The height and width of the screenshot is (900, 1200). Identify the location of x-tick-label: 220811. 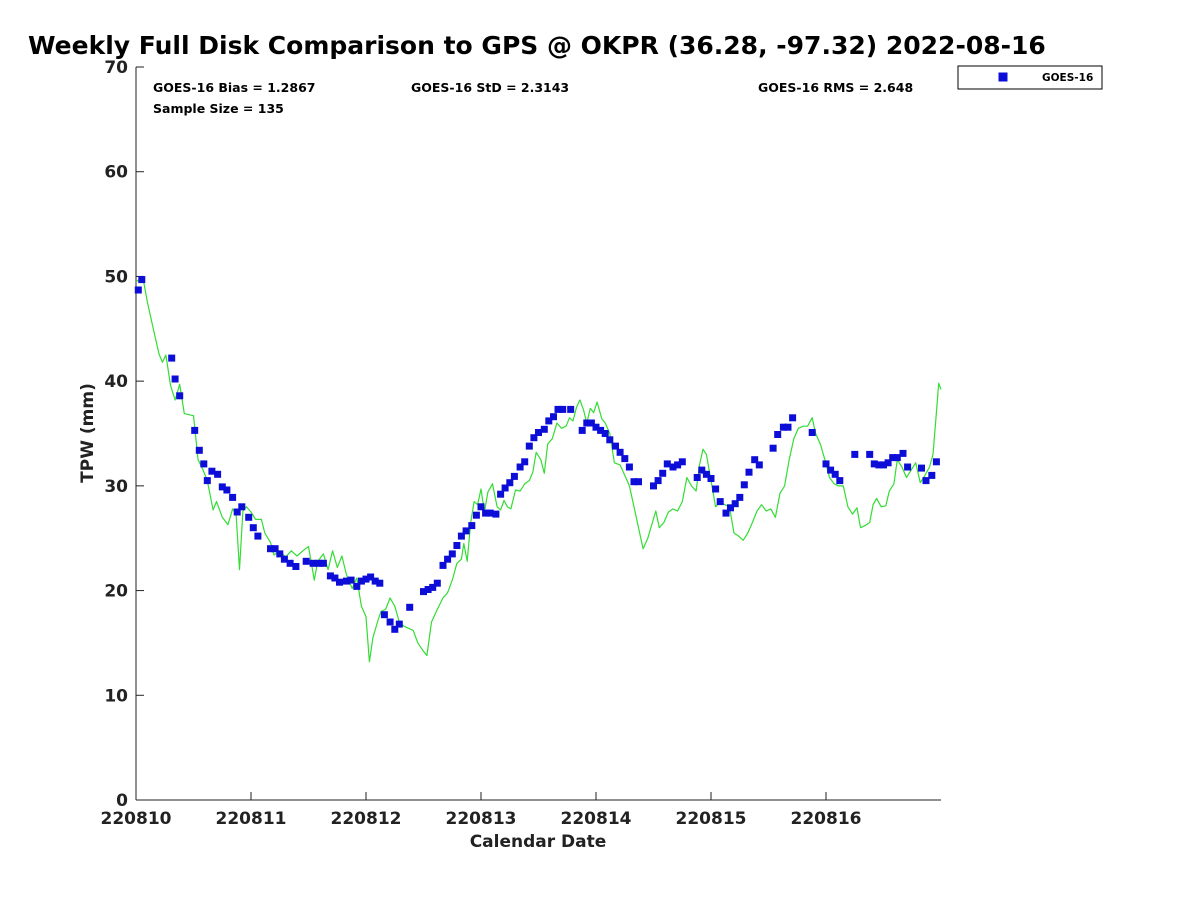
(251, 819).